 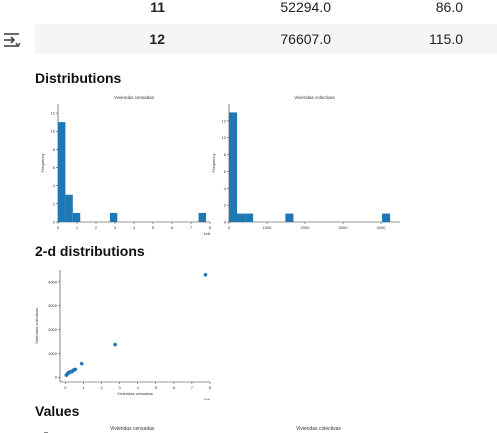 What do you see at coordinates (90, 251) in the screenshot?
I see `section-heading-2d-distributions: 2-d distributions` at bounding box center [90, 251].